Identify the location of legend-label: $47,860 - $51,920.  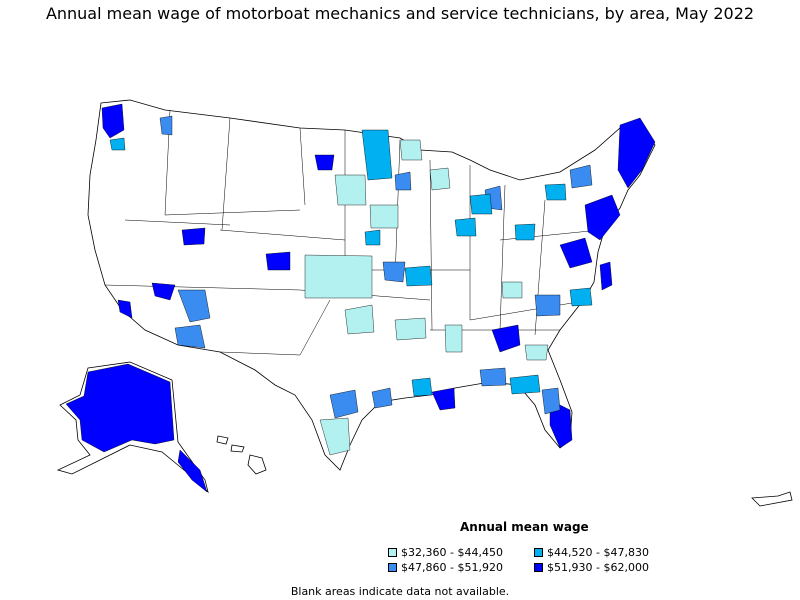
(452, 567).